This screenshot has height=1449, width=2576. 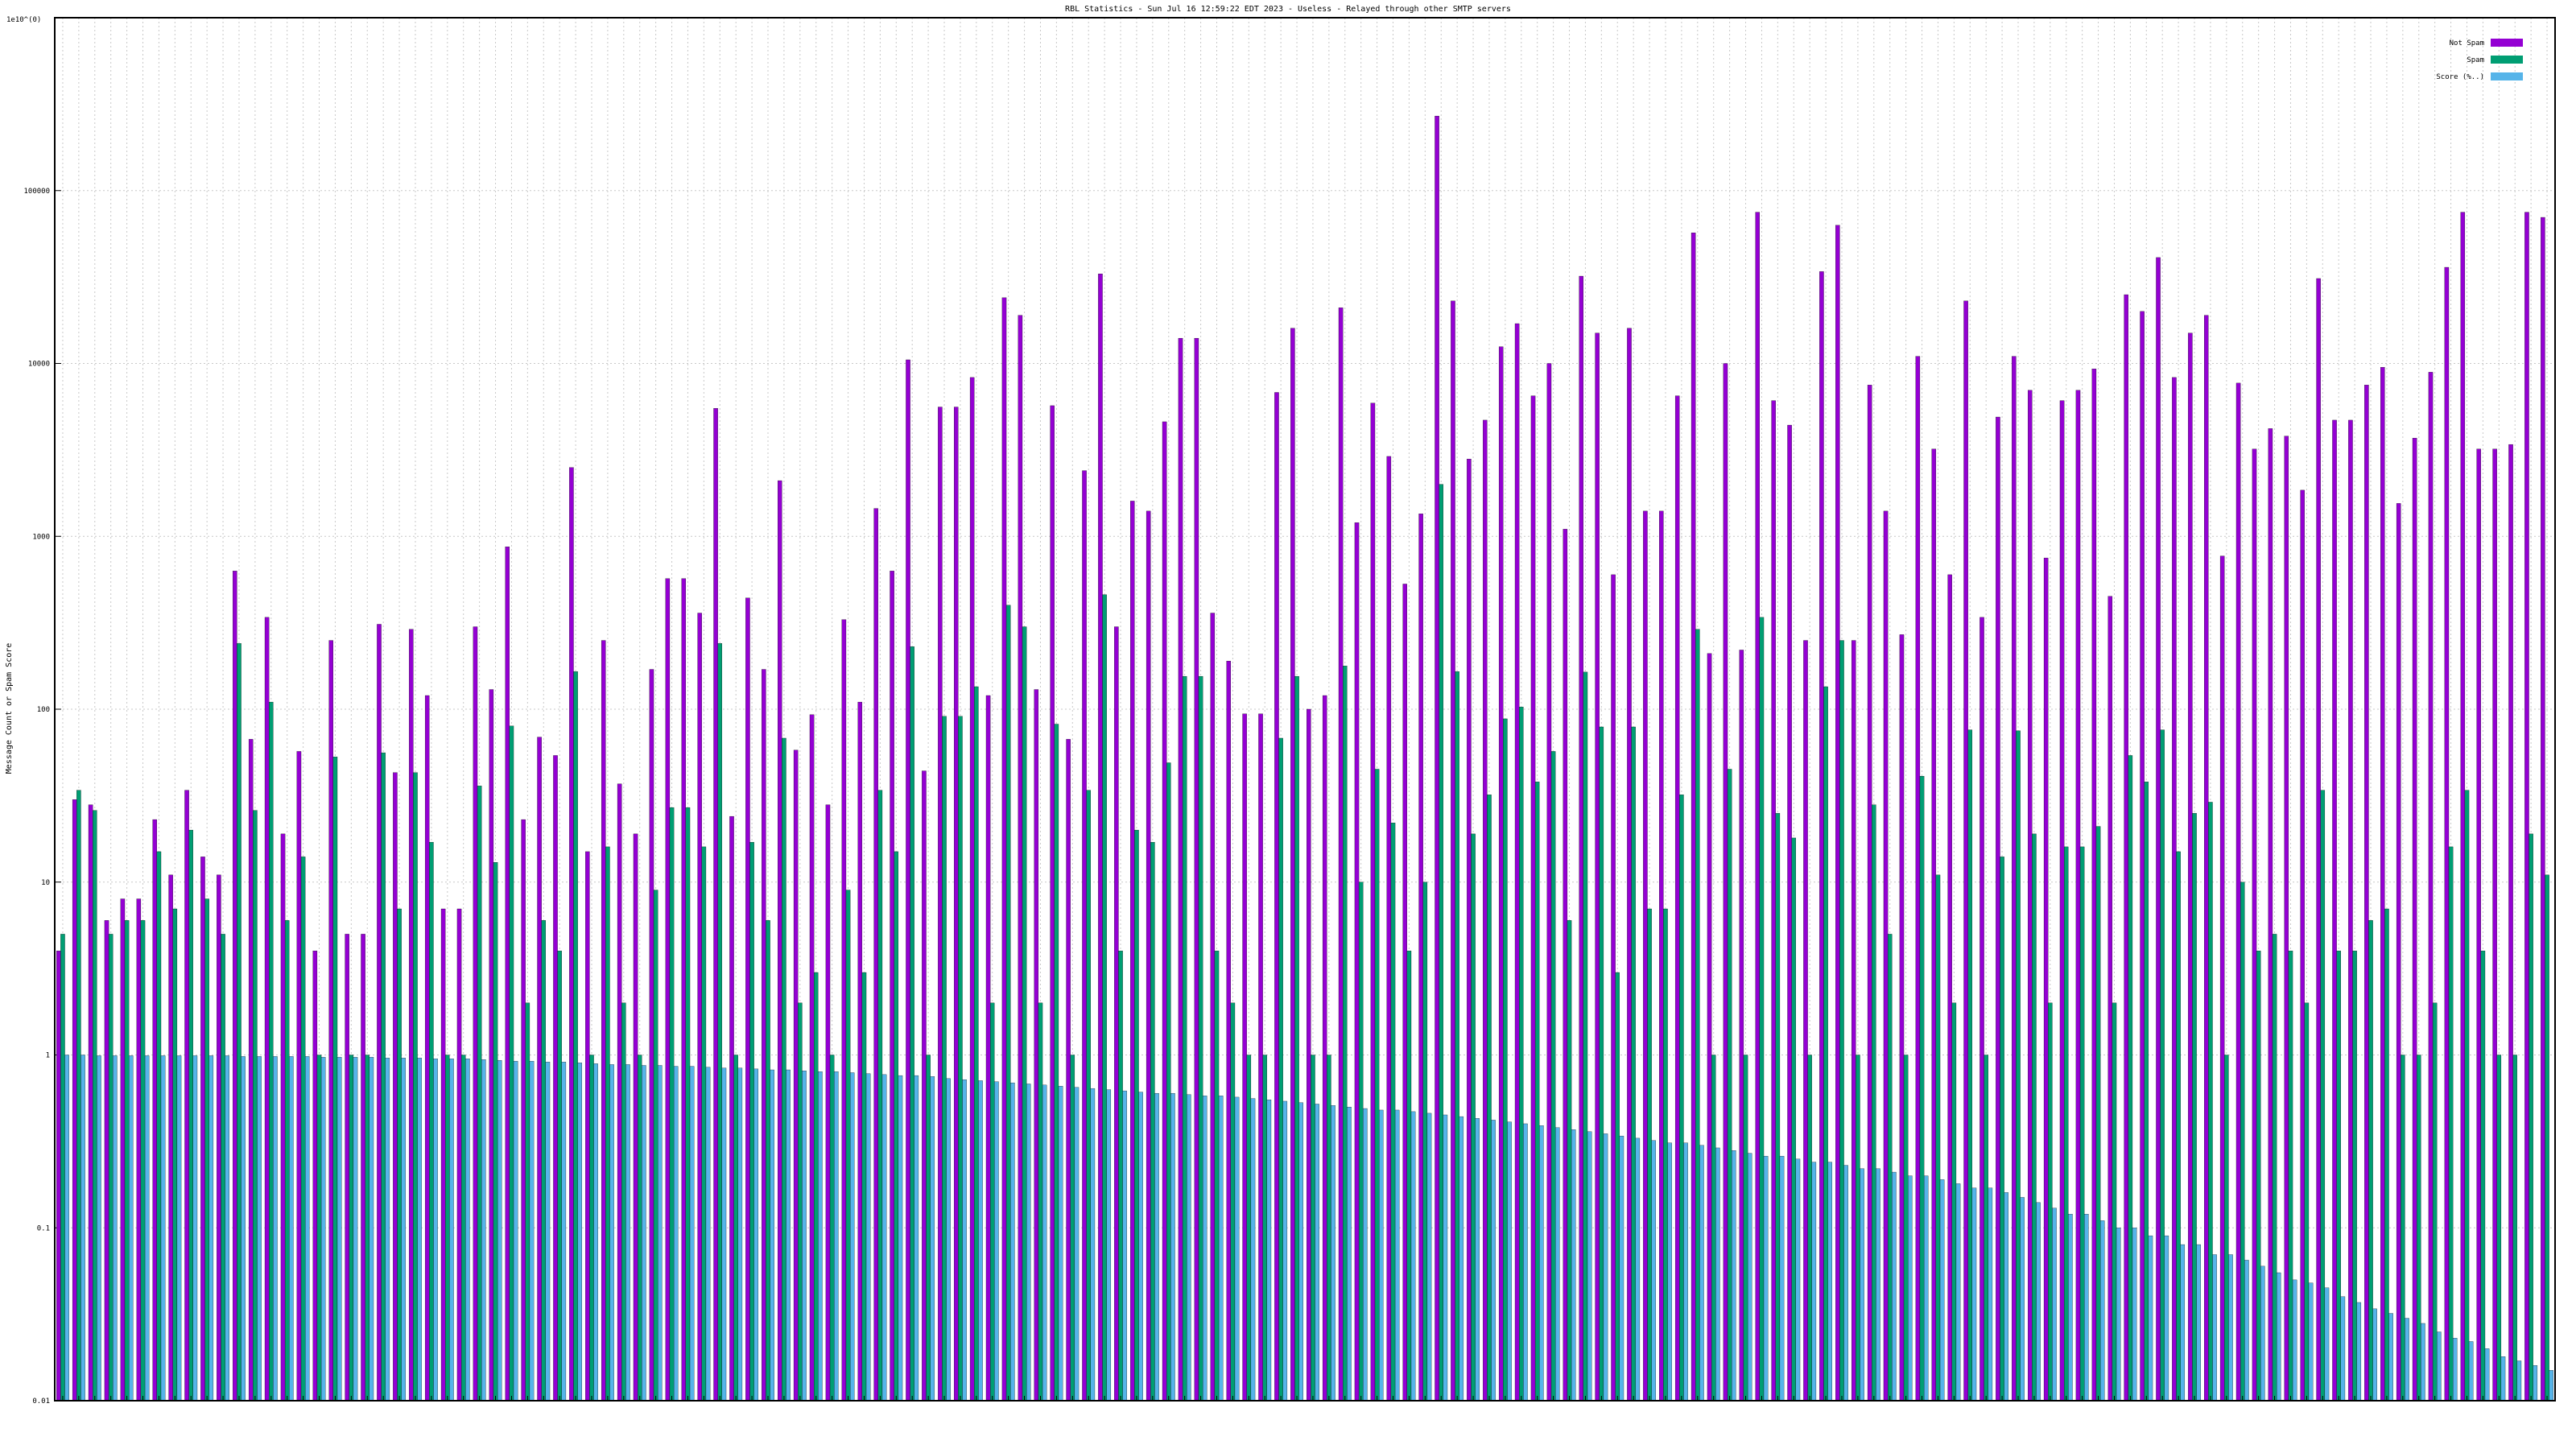 I want to click on y-axis-ticks: 0.01 0.1 1 10 100 1000 10000 100000, so click(x=42, y=797).